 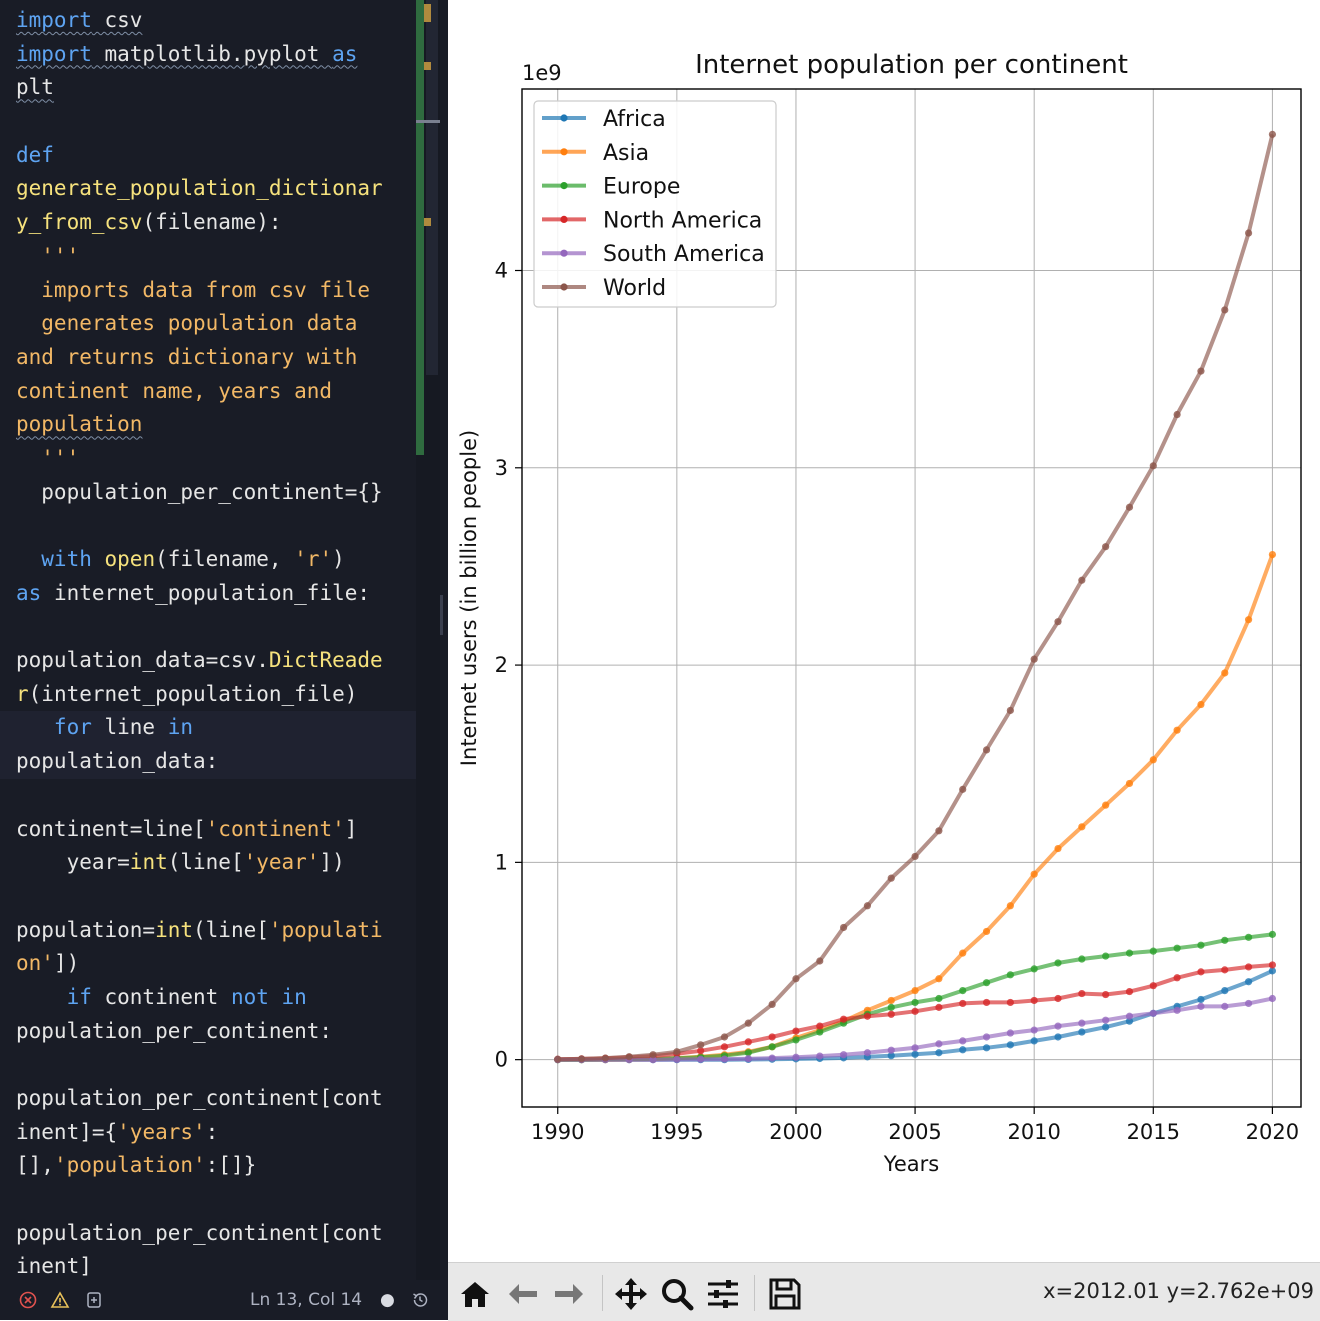 What do you see at coordinates (86, 929) in the screenshot?
I see `code-token: population=` at bounding box center [86, 929].